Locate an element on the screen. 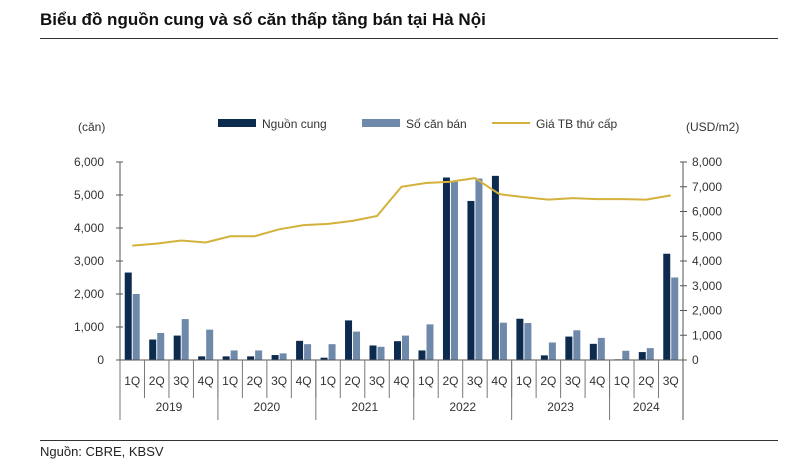 This screenshot has width=800, height=468. year-label: 2019 is located at coordinates (169, 407).